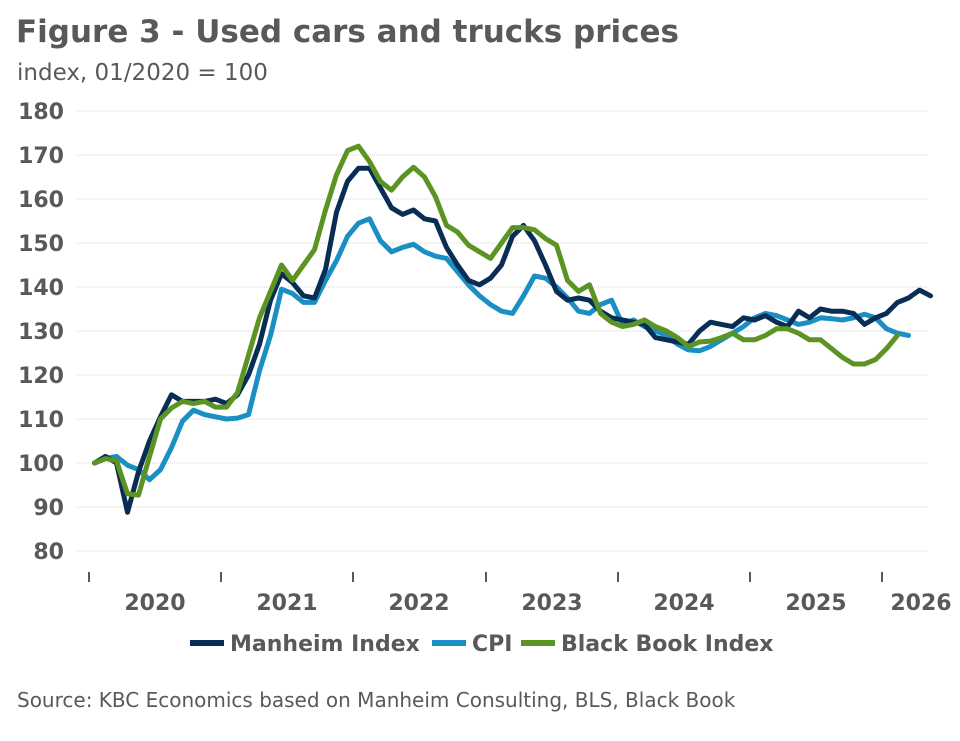 The image size is (960, 741). What do you see at coordinates (41, 376) in the screenshot?
I see `y-tick-label: 120` at bounding box center [41, 376].